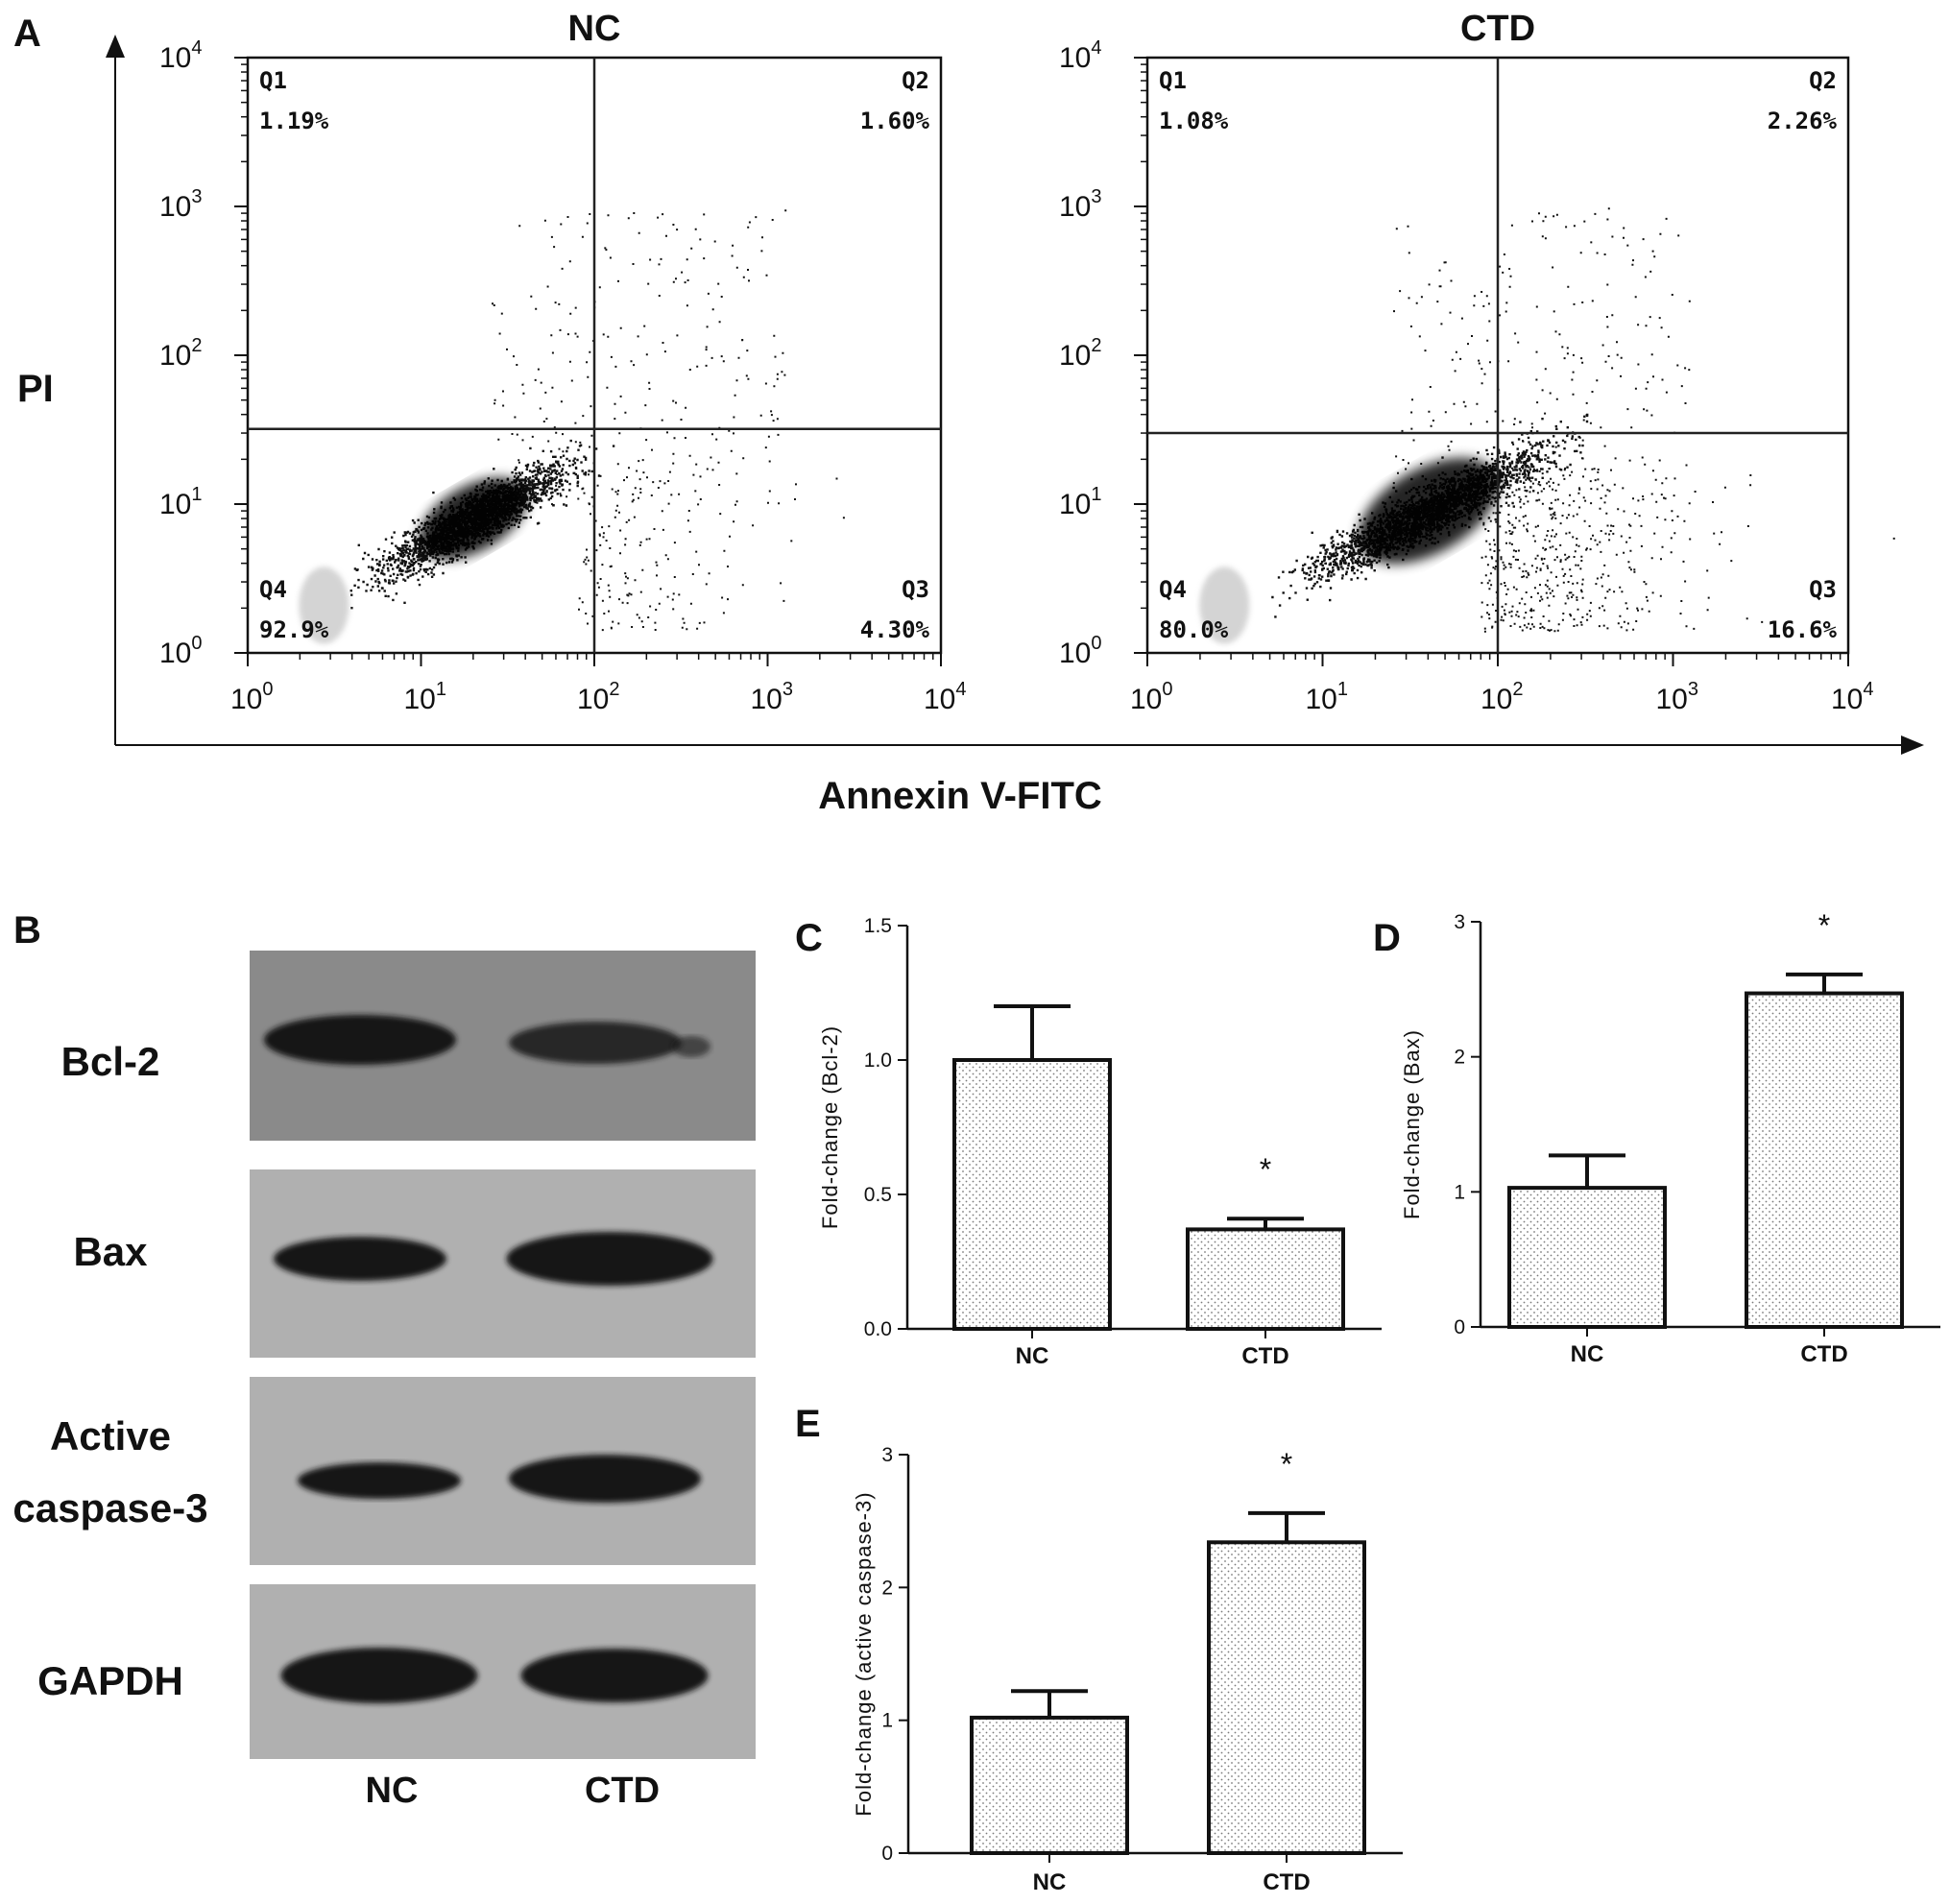  What do you see at coordinates (110, 1436) in the screenshot?
I see `blot-row-label: Active` at bounding box center [110, 1436].